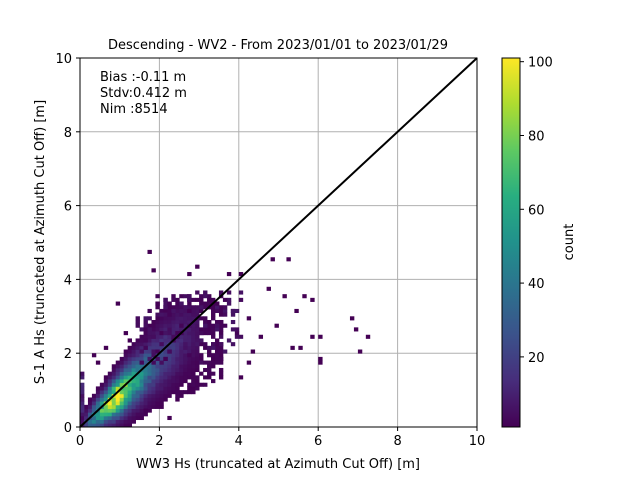 This screenshot has width=640, height=480. I want to click on colorbar-tick-label: 60, so click(536, 210).